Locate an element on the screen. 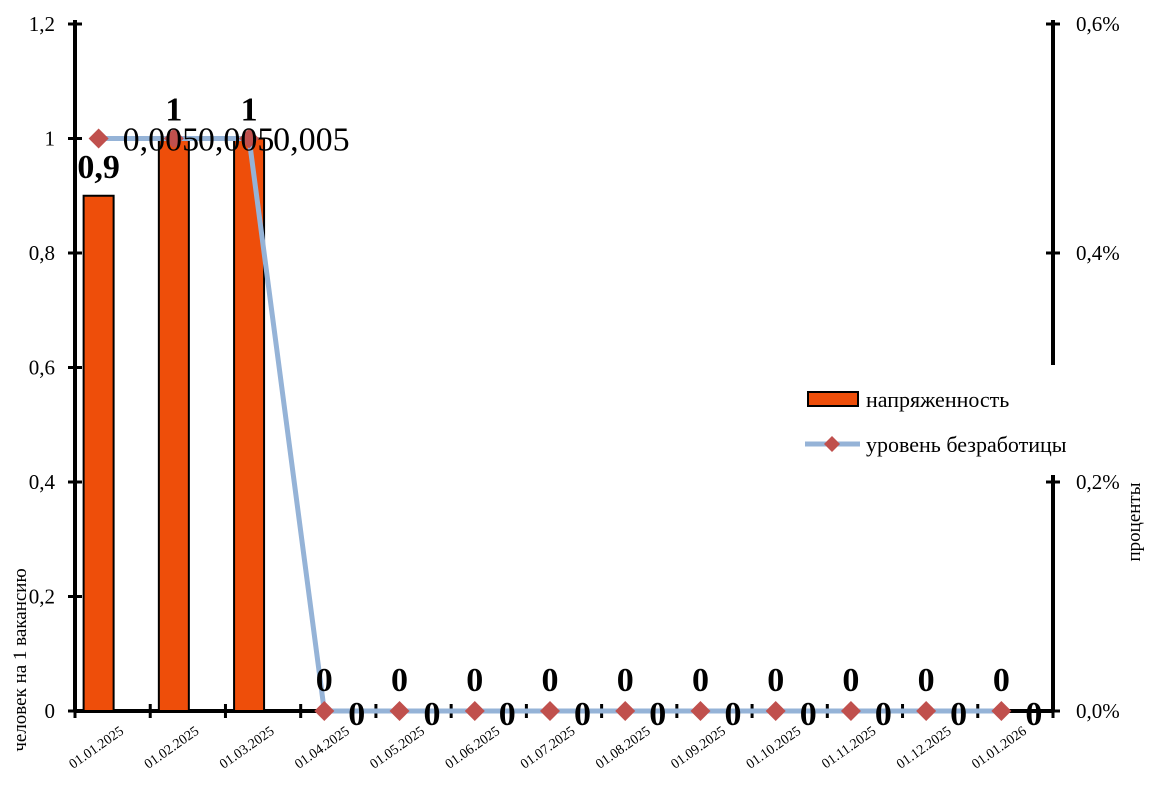 The height and width of the screenshot is (794, 1150). x-tick-label: 01.03.2025 is located at coordinates (247, 748).